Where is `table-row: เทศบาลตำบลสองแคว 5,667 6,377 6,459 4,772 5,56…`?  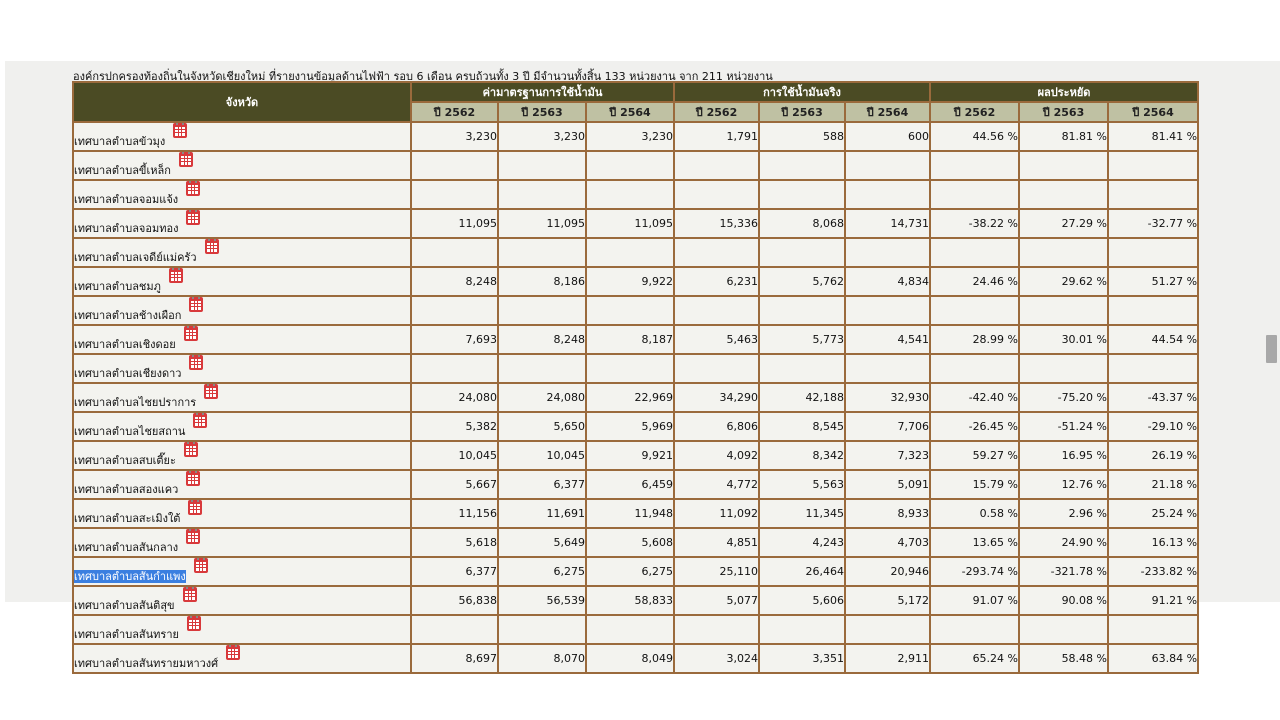
table-row: เทศบาลตำบลสองแคว 5,667 6,377 6,459 4,772 5,56… is located at coordinates (636, 484).